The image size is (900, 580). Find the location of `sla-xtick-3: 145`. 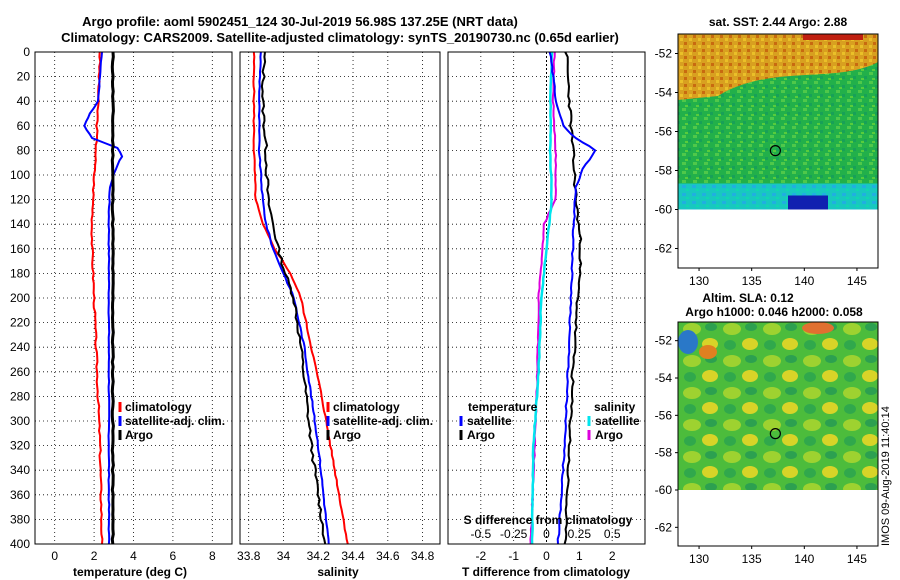

sla-xtick-3: 145 is located at coordinates (857, 559).